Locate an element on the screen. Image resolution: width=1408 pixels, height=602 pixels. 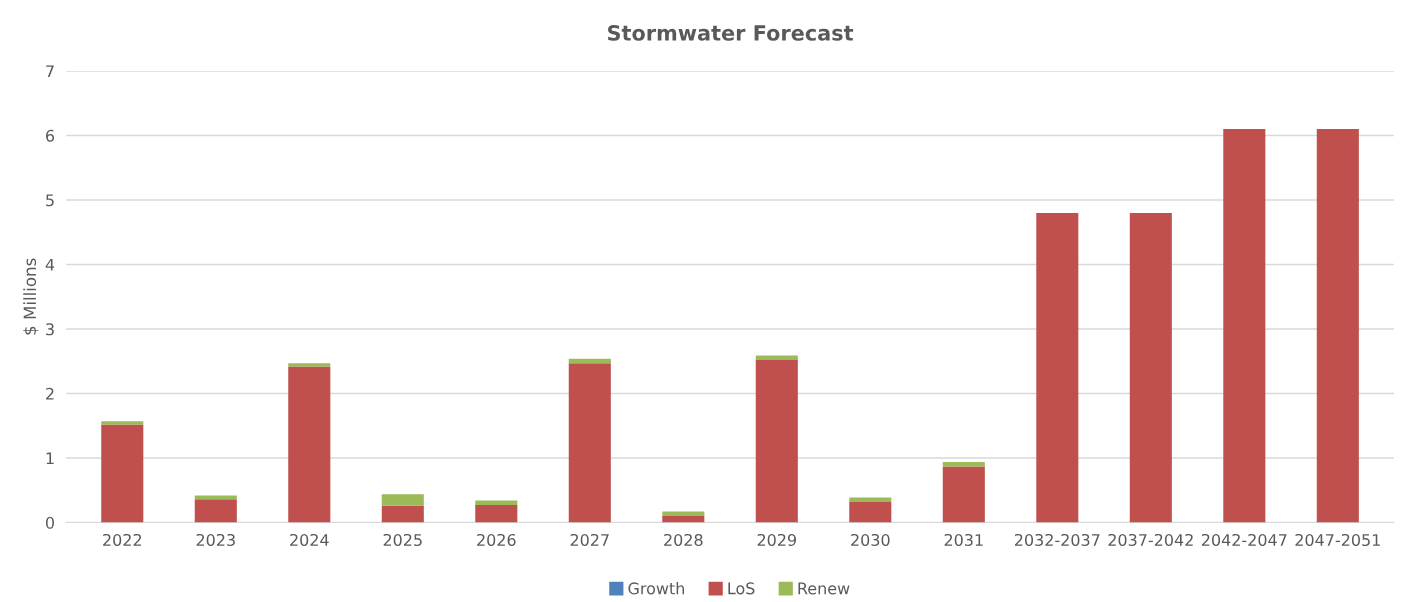
legend-label: Renew is located at coordinates (824, 588).